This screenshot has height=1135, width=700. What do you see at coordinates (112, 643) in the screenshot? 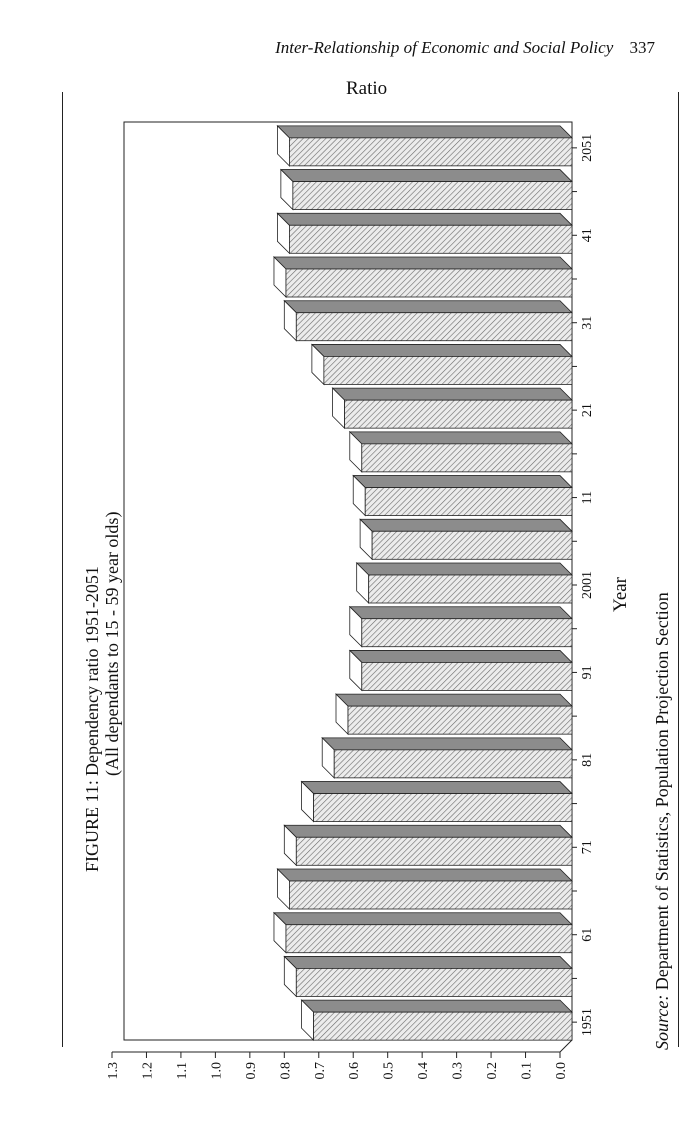
I see `figure-subtitle: (All dependants to 15 - 59 year olds)` at bounding box center [112, 643].